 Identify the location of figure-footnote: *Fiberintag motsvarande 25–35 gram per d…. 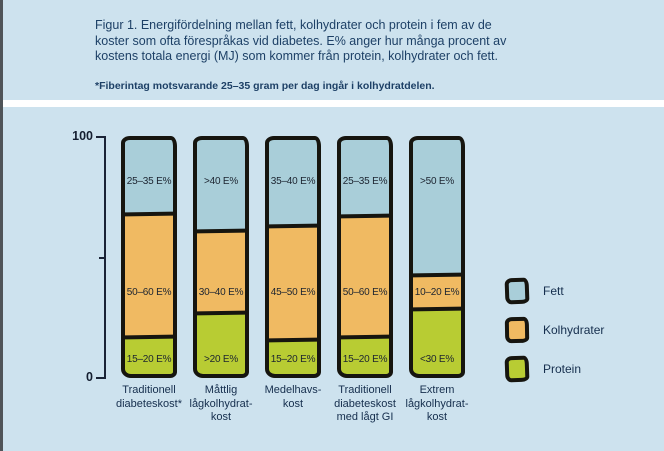
(265, 86).